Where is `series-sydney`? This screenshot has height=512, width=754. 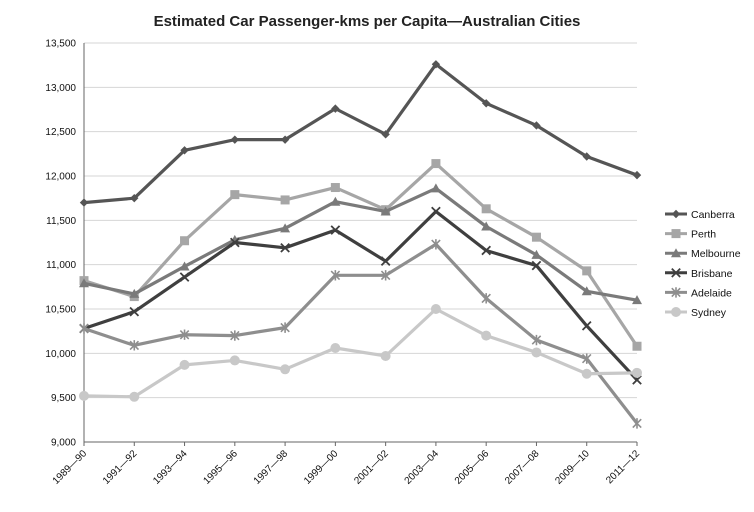
series-sydney is located at coordinates (360, 353).